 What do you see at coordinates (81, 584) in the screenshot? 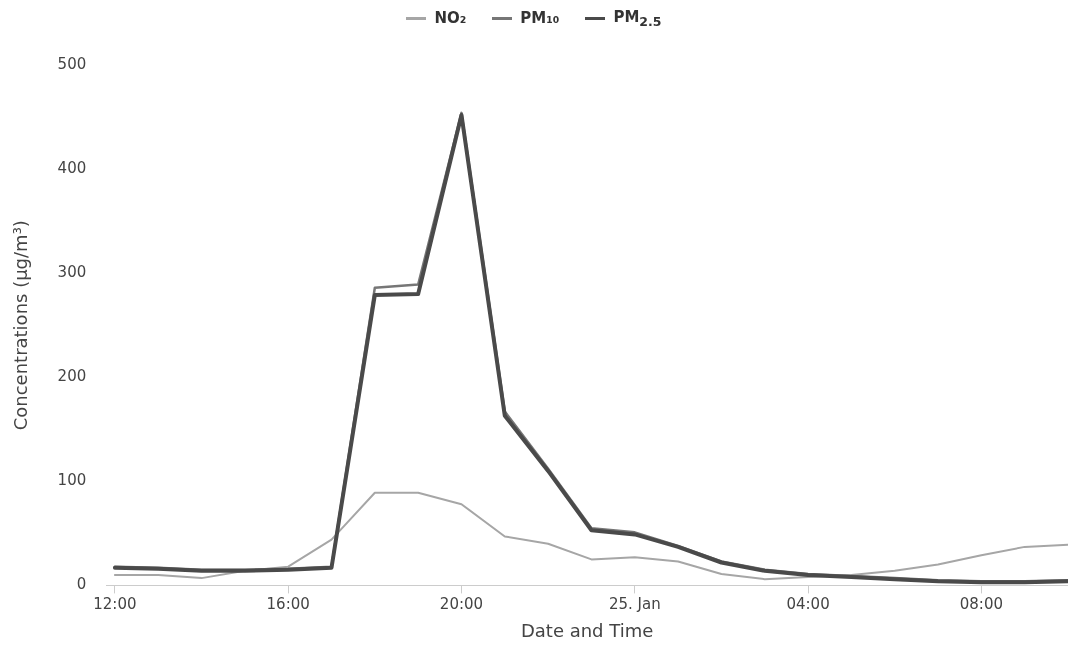
I see `y-tick-label: 0` at bounding box center [81, 584].